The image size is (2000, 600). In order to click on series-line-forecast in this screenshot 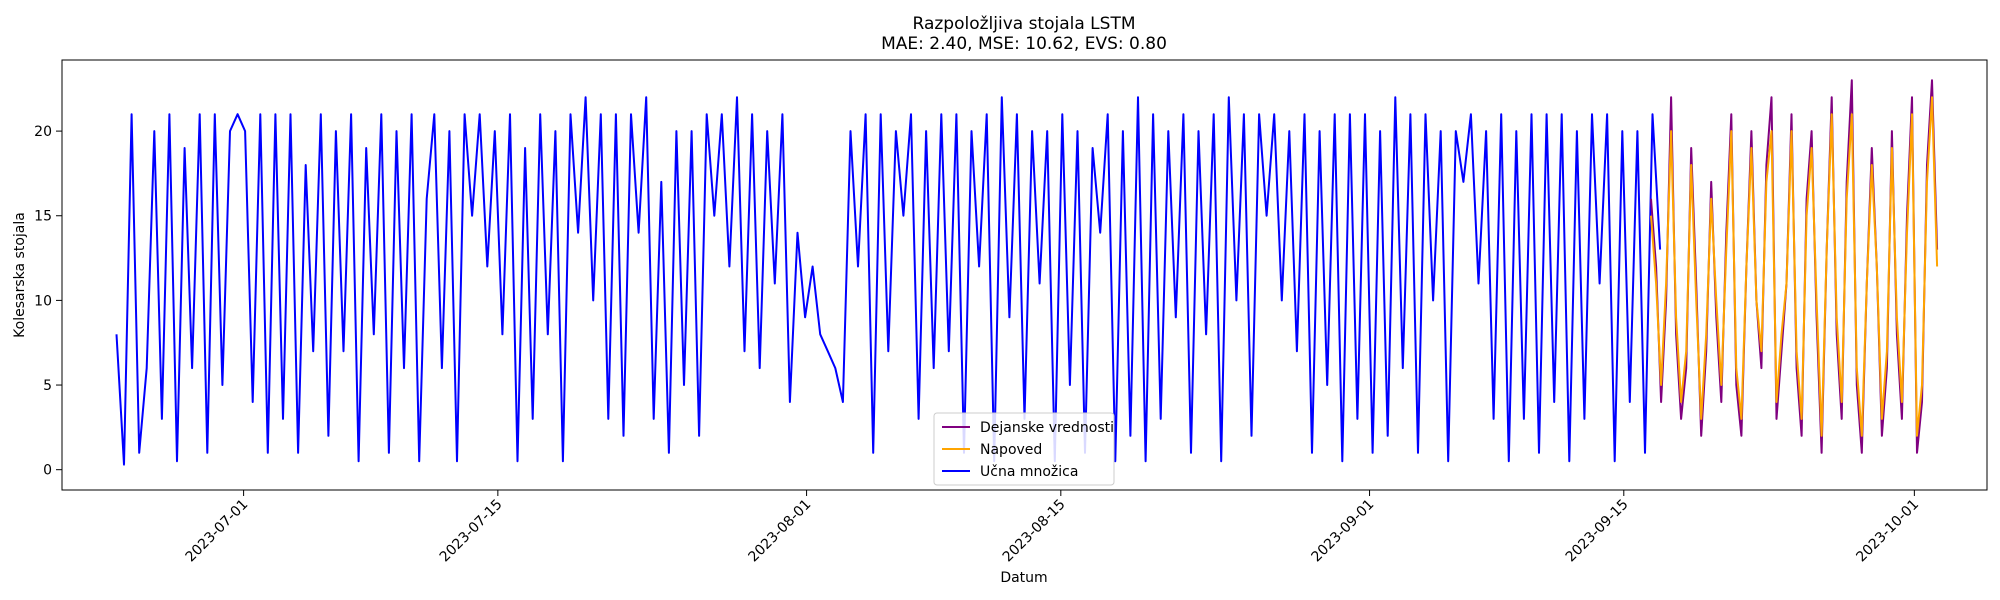, I will do `click(1794, 266)`.